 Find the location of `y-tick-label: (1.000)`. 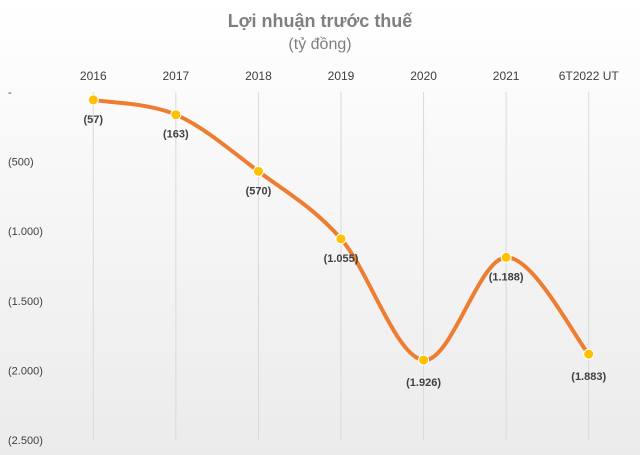

y-tick-label: (1.000) is located at coordinates (25, 232).